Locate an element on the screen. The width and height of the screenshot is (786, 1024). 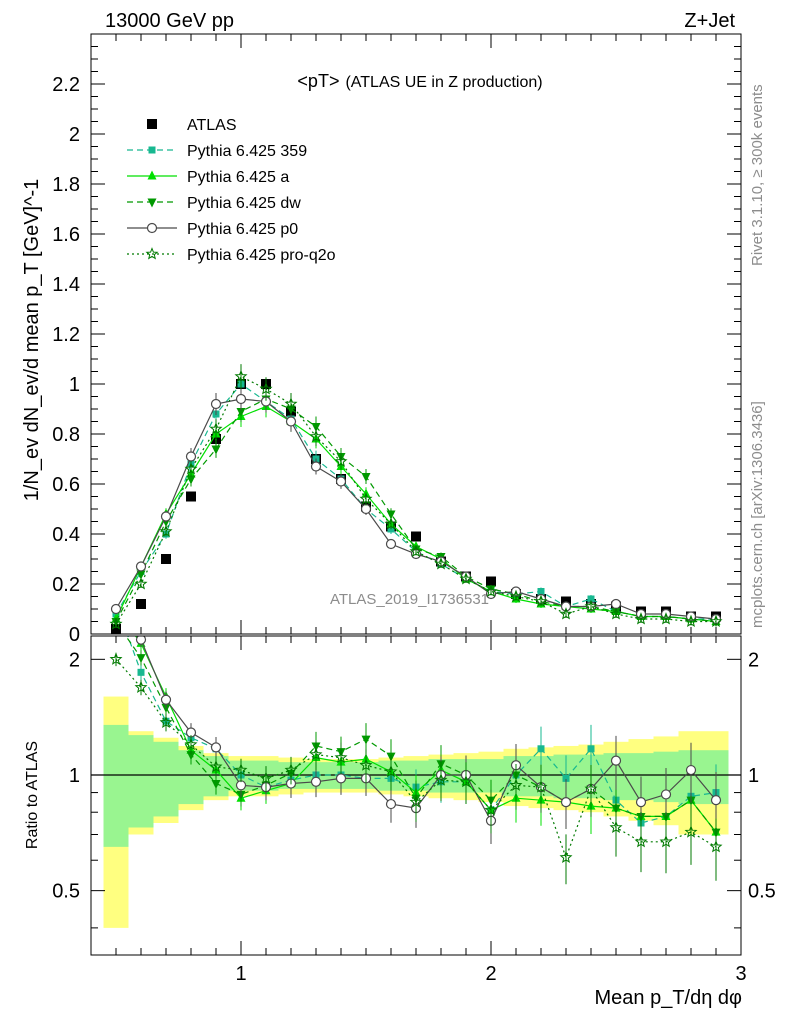
plot-title-main: <pT> is located at coordinates (318, 81).